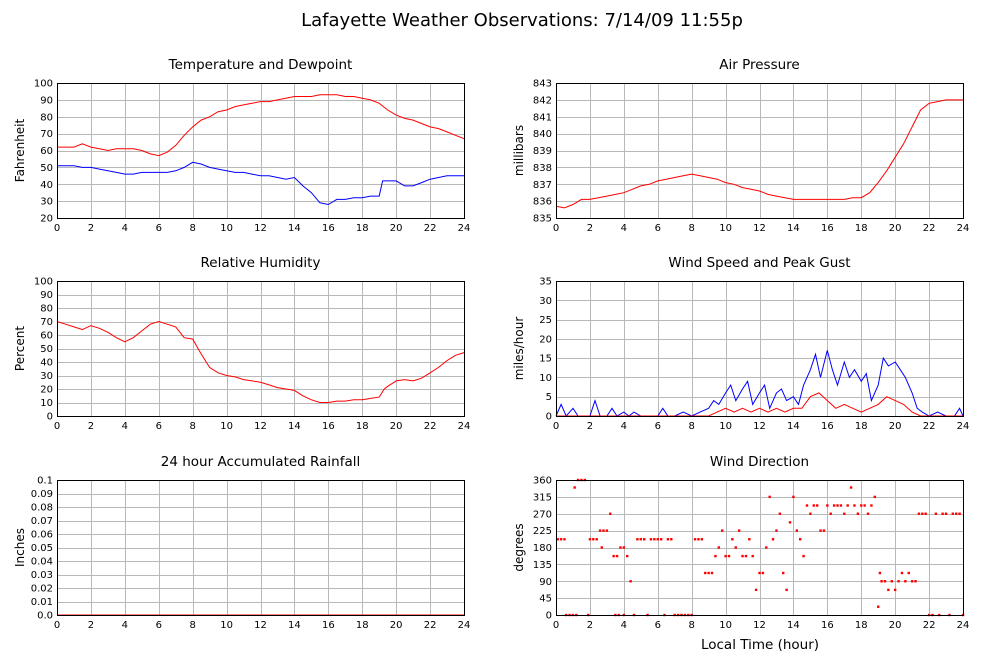  Describe the element at coordinates (46, 363) in the screenshot. I see `y-tick-label: 40` at that location.